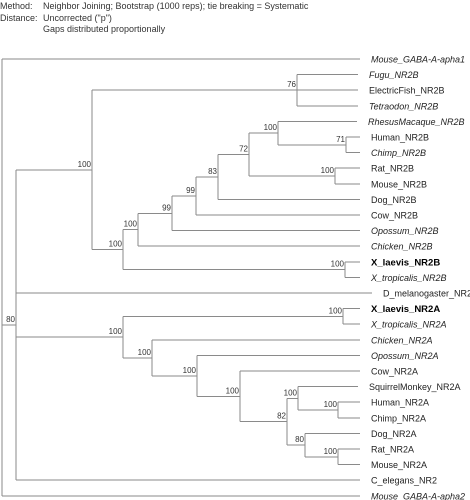 This screenshot has width=470, height=500. What do you see at coordinates (394, 434) in the screenshot?
I see `leaf-label-dog2a: Dog_NR2A` at bounding box center [394, 434].